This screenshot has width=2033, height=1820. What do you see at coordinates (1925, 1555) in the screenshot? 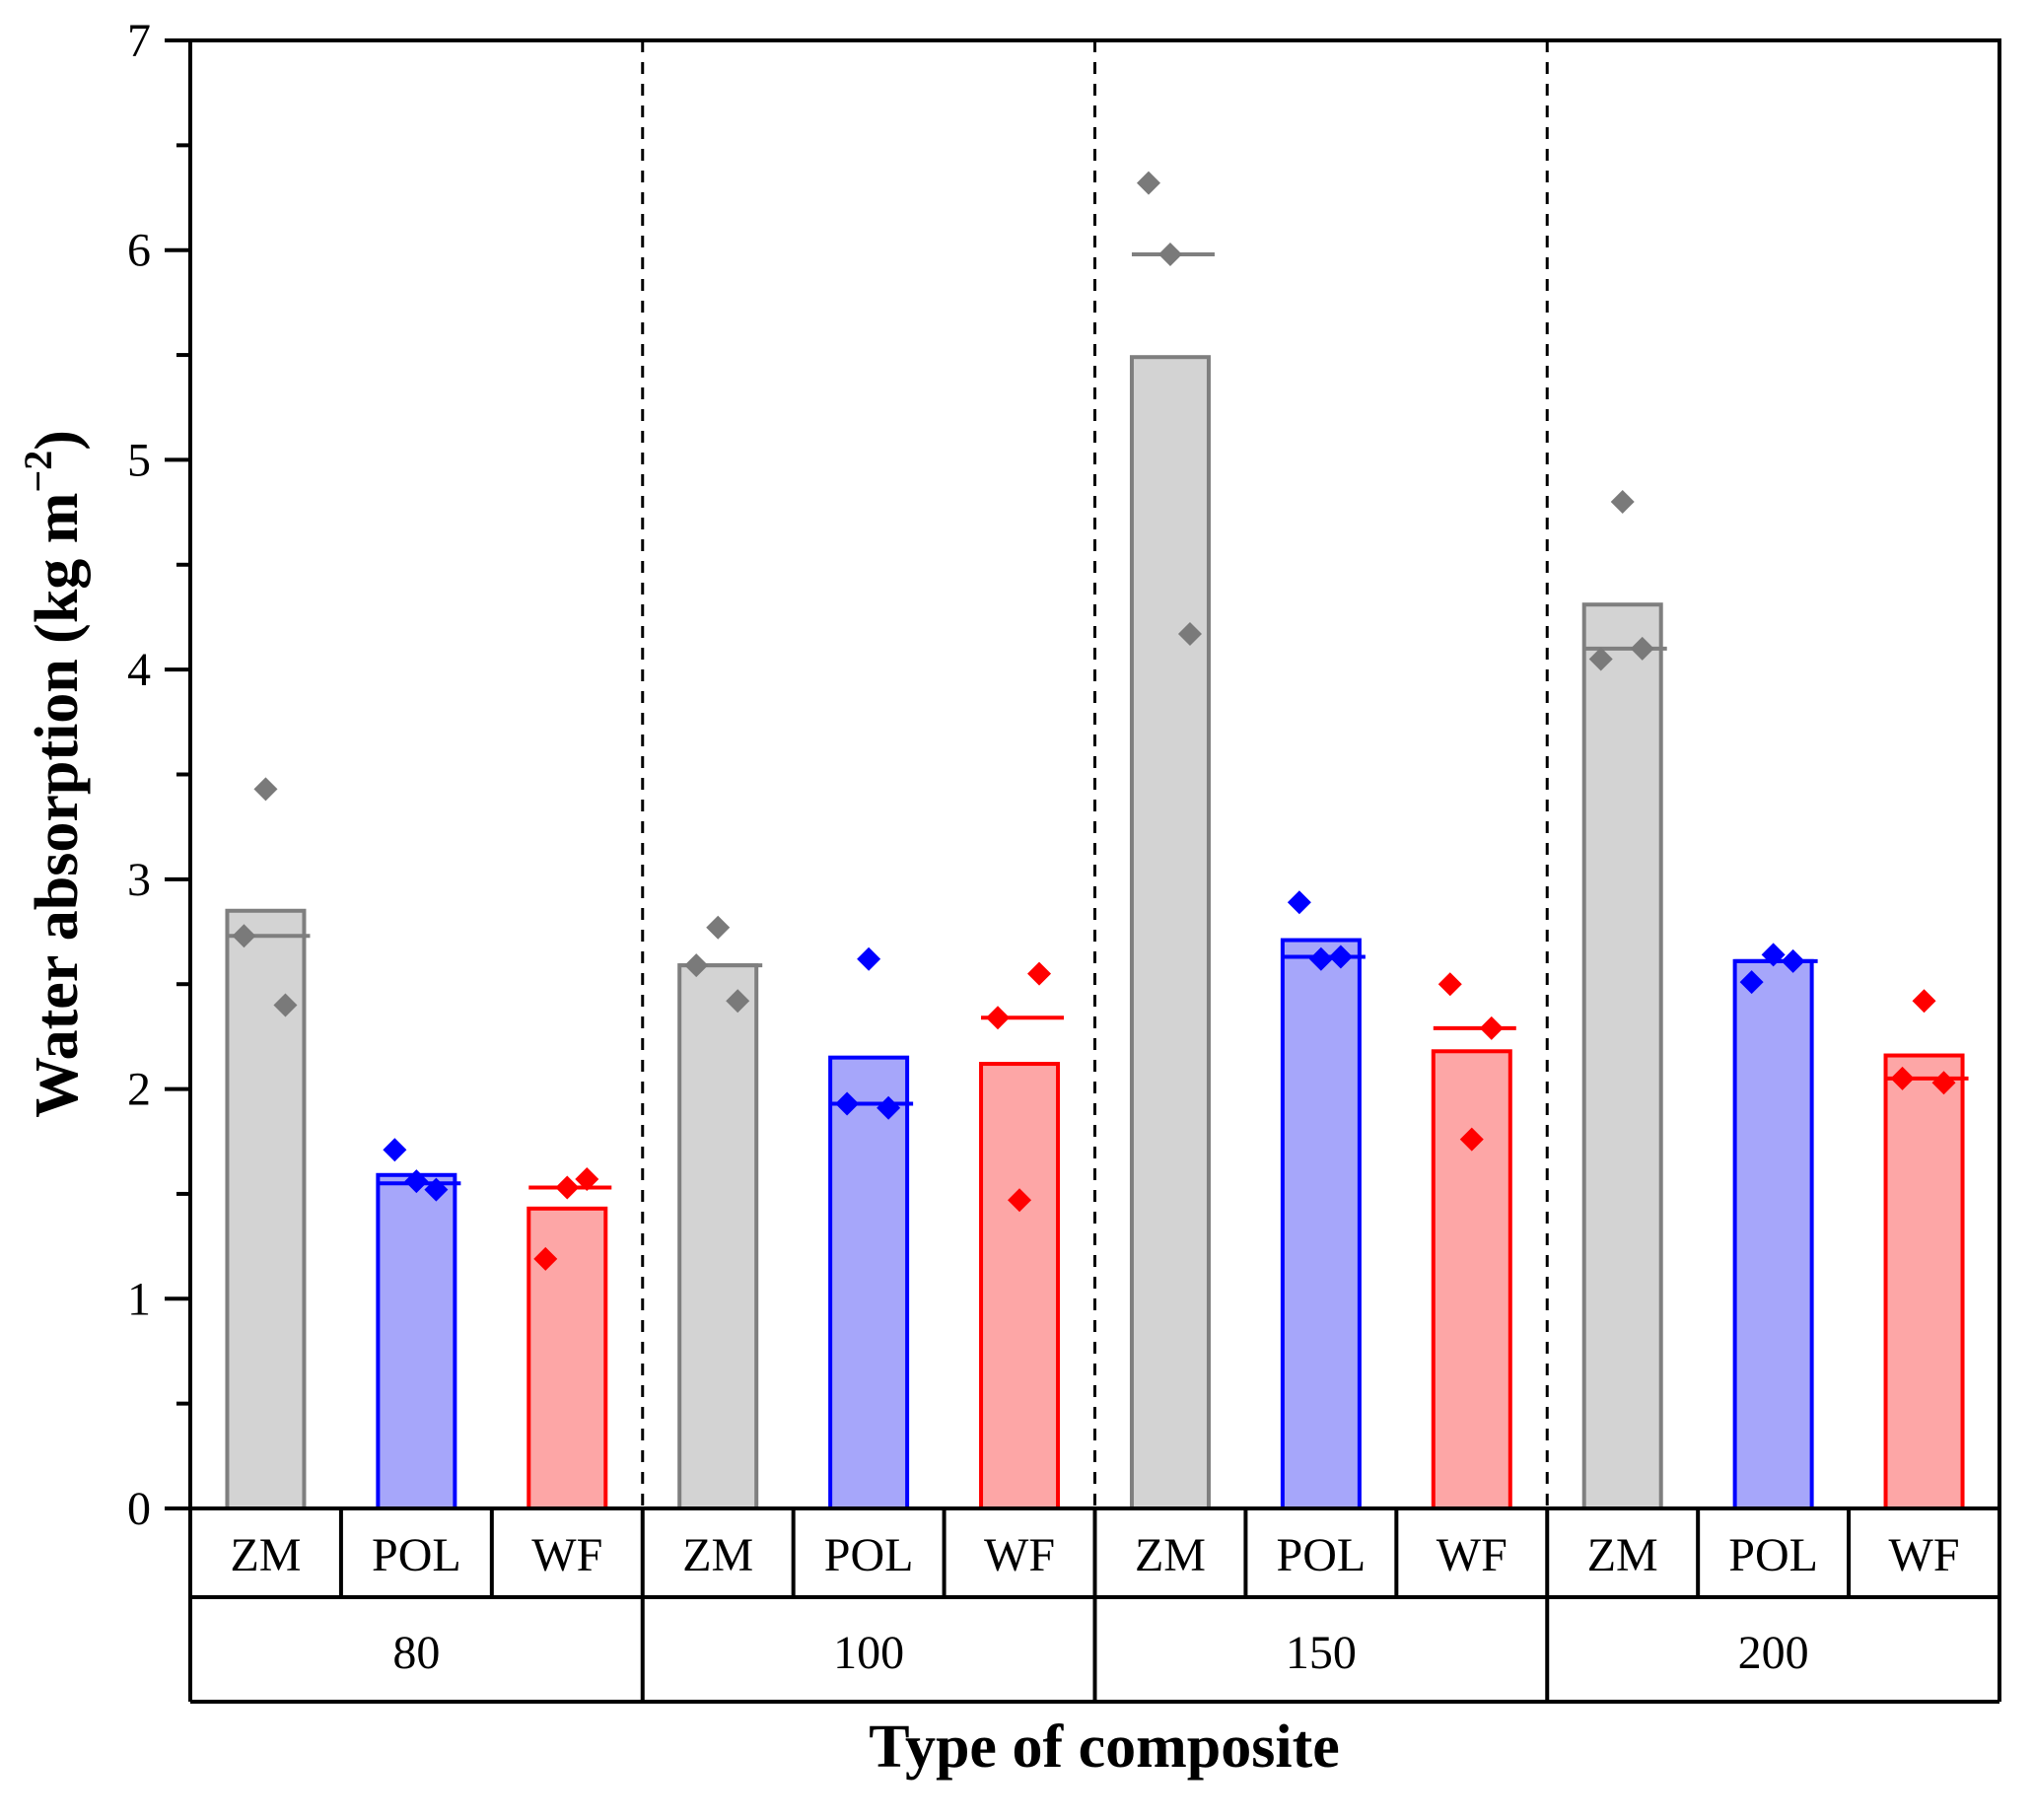
I see `series-label-200-WF: WF` at bounding box center [1925, 1555].